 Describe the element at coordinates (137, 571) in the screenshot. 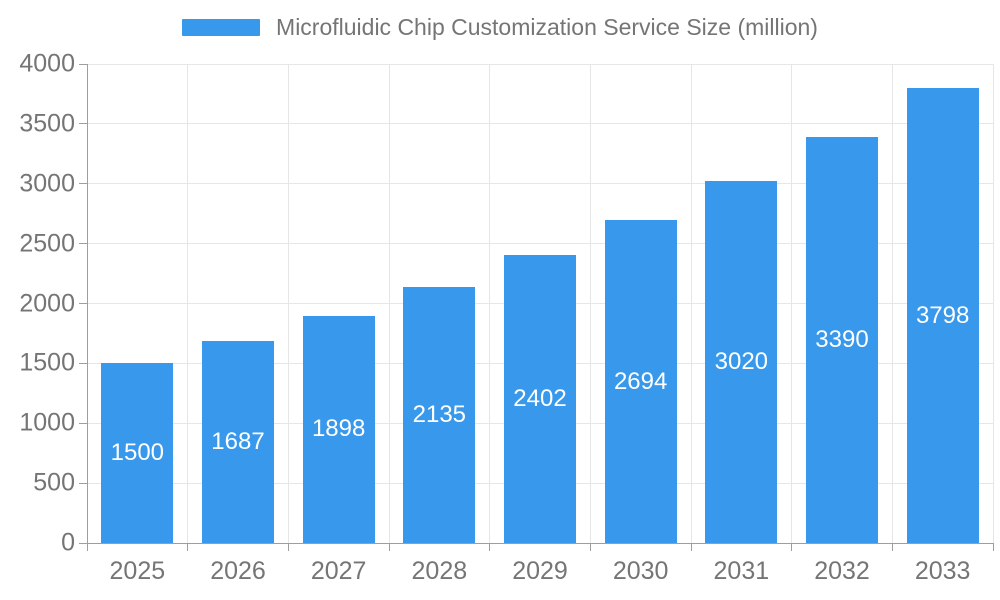

I see `x-axis-tick-label: 2025` at that location.